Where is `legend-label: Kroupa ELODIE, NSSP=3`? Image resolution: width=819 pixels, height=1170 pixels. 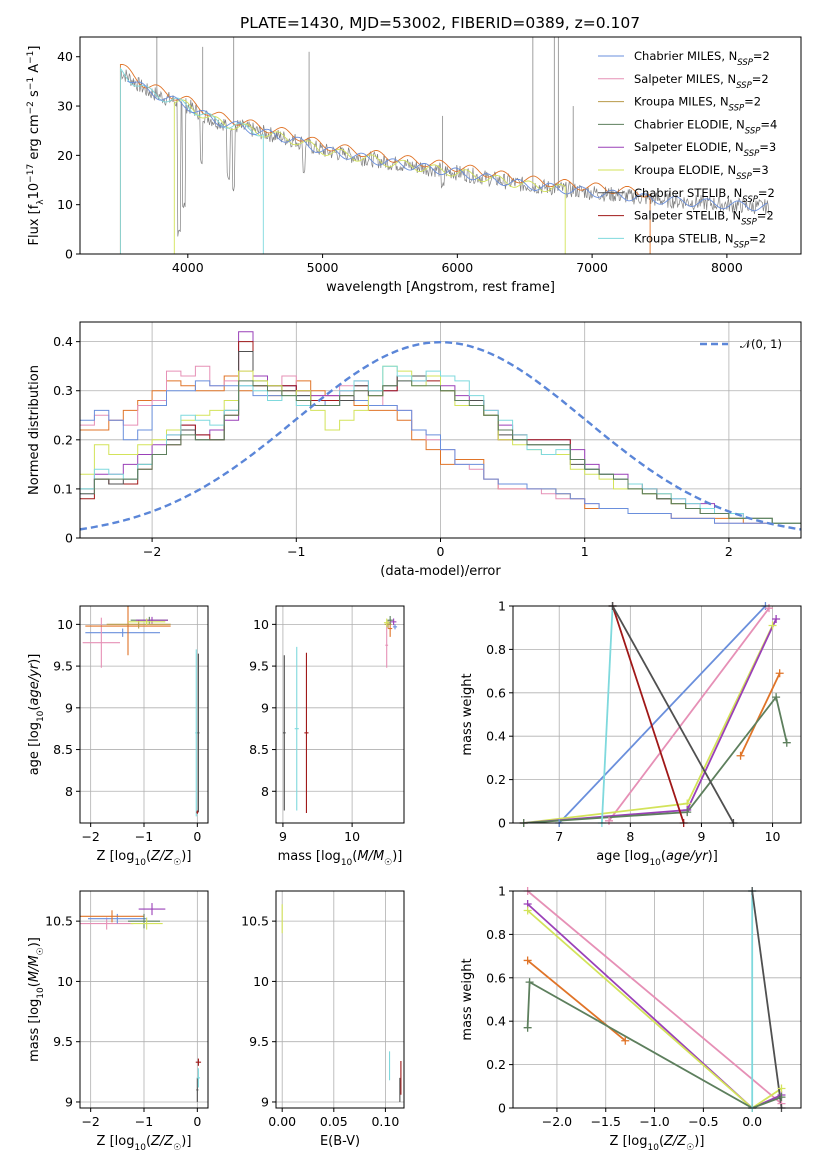 legend-label: Kroupa ELODIE, NSSP=3 is located at coordinates (701, 172).